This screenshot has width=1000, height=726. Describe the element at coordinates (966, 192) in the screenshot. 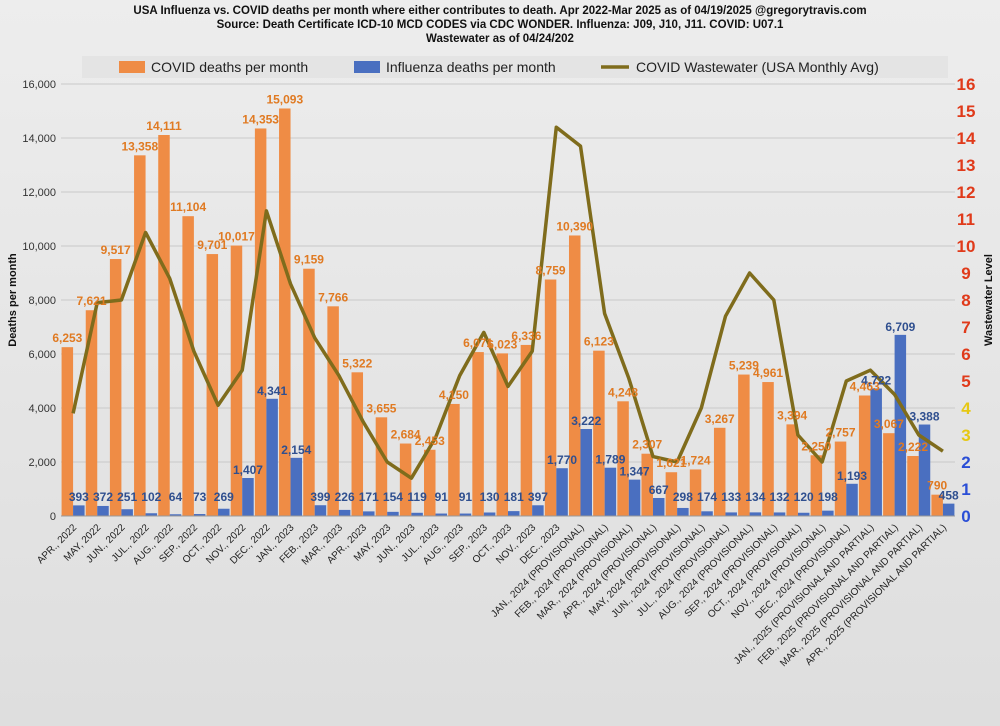

I see `y2-tick-label: 12` at that location.